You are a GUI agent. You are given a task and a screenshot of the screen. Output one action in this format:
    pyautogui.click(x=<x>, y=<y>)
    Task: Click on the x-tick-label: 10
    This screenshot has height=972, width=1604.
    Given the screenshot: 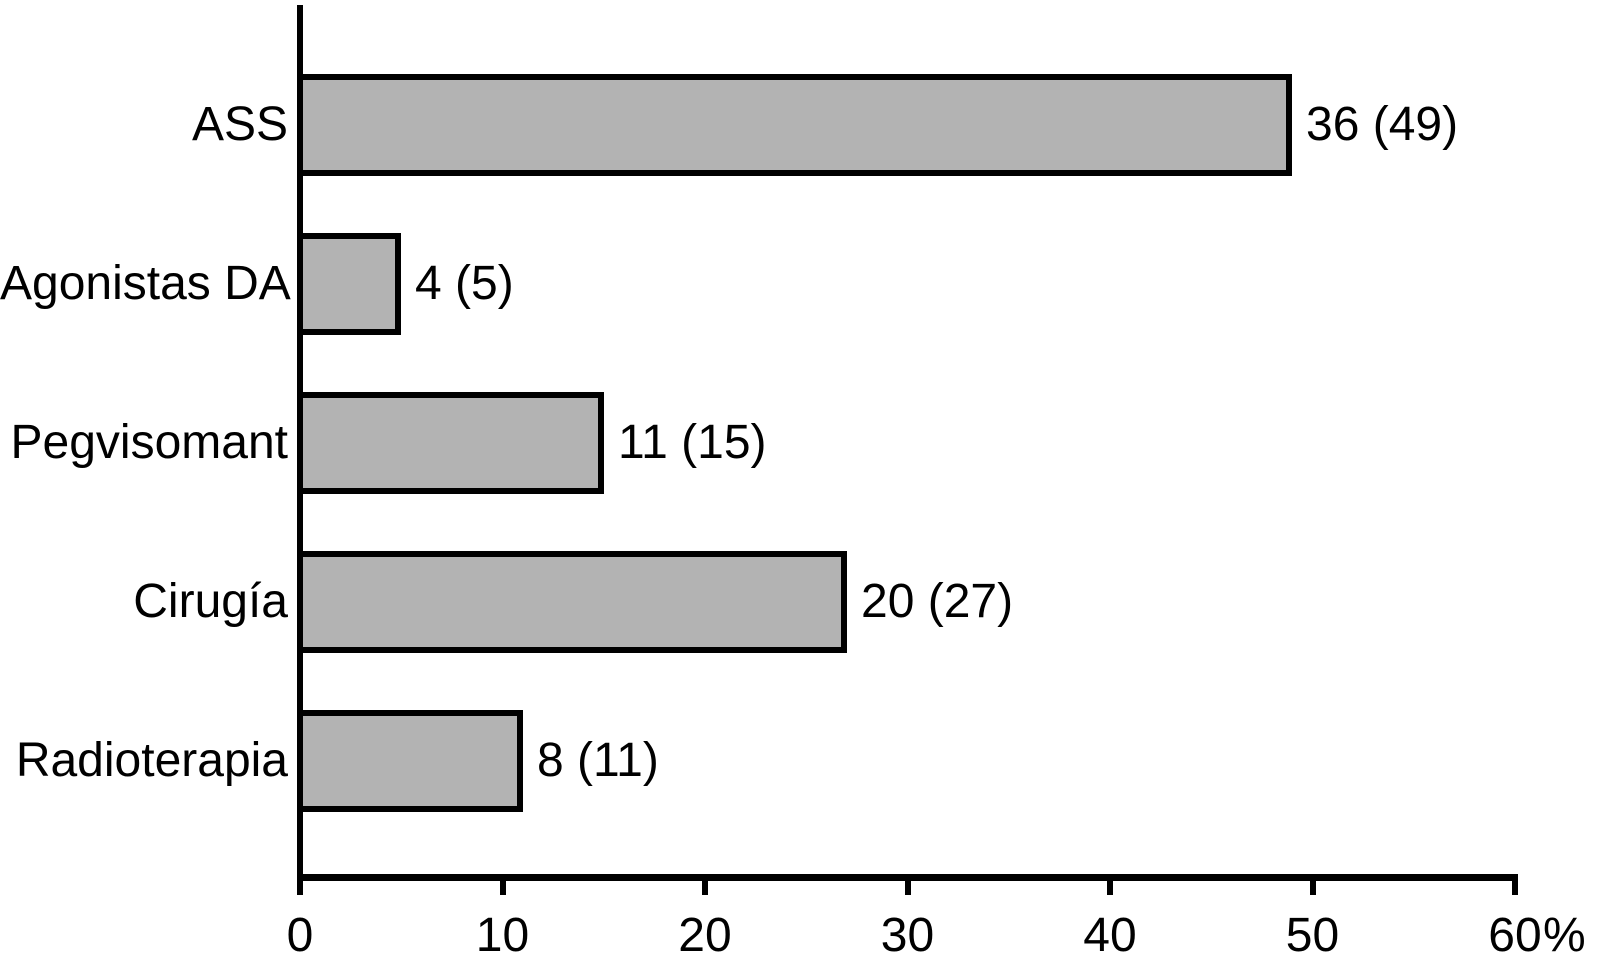 What is the action you would take?
    pyautogui.click(x=502, y=935)
    